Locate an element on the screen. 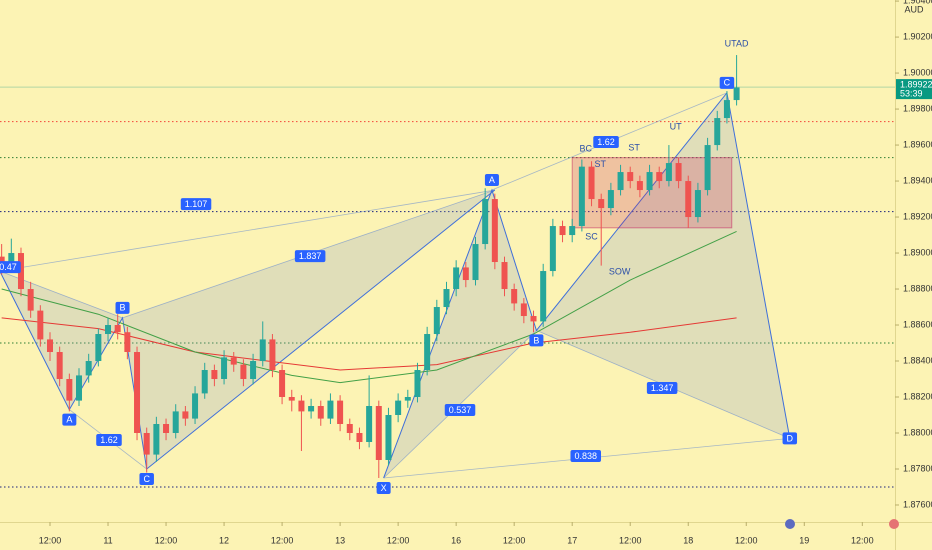 Image resolution: width=932 pixels, height=550 pixels. ratio-label-text: 1.107 is located at coordinates (196, 204).